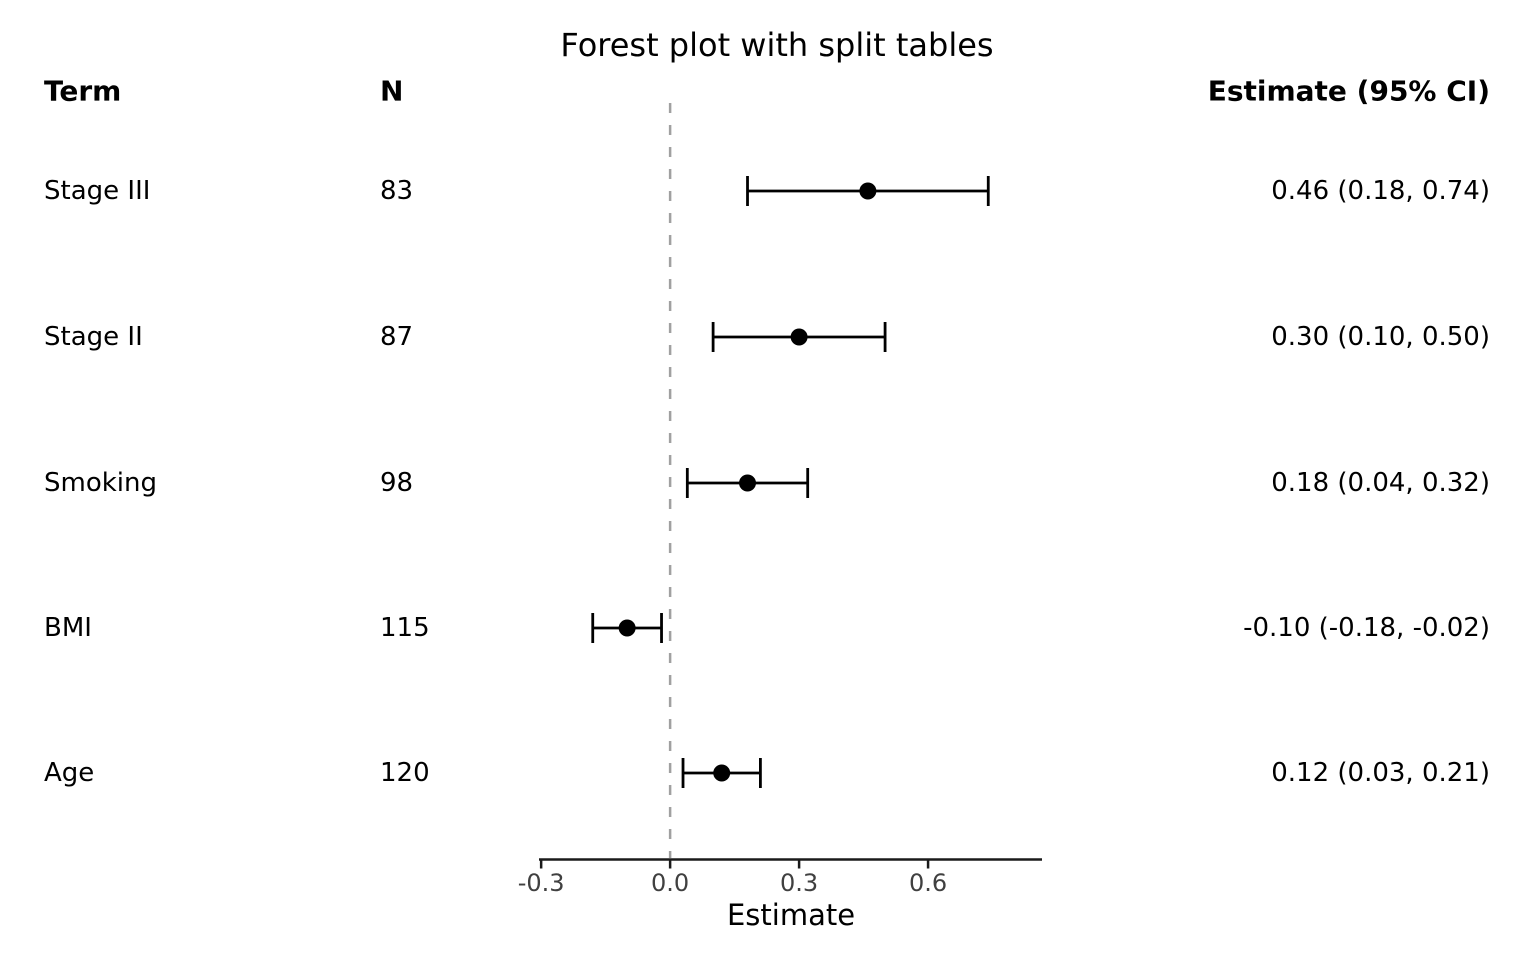 The width and height of the screenshot is (1536, 960). Describe the element at coordinates (397, 483) in the screenshot. I see `n-value: 98` at that location.